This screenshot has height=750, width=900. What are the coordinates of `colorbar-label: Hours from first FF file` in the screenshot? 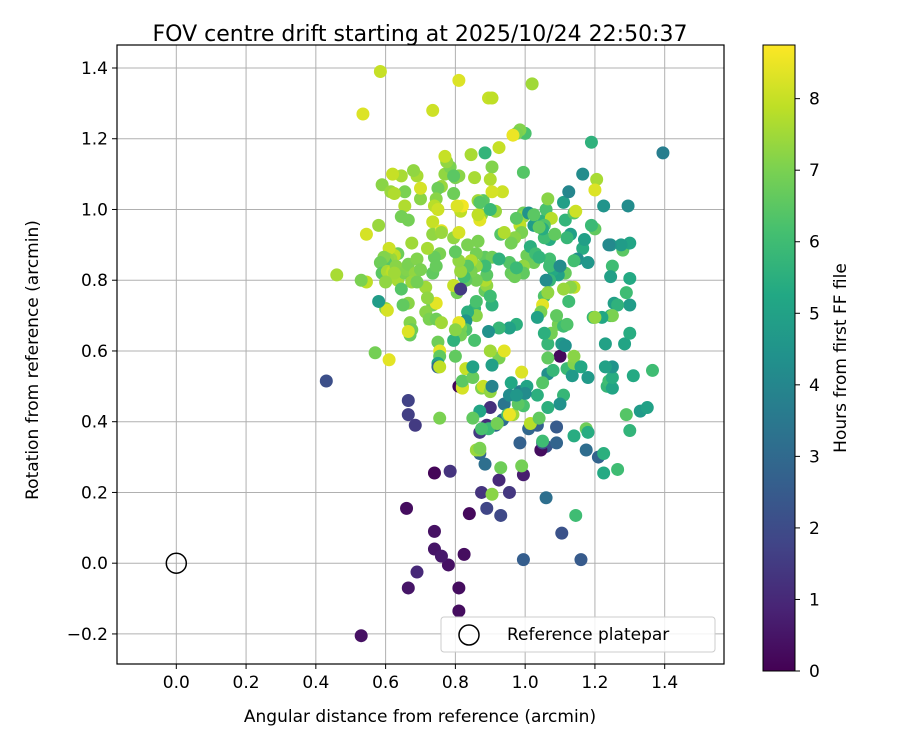 It's located at (841, 358).